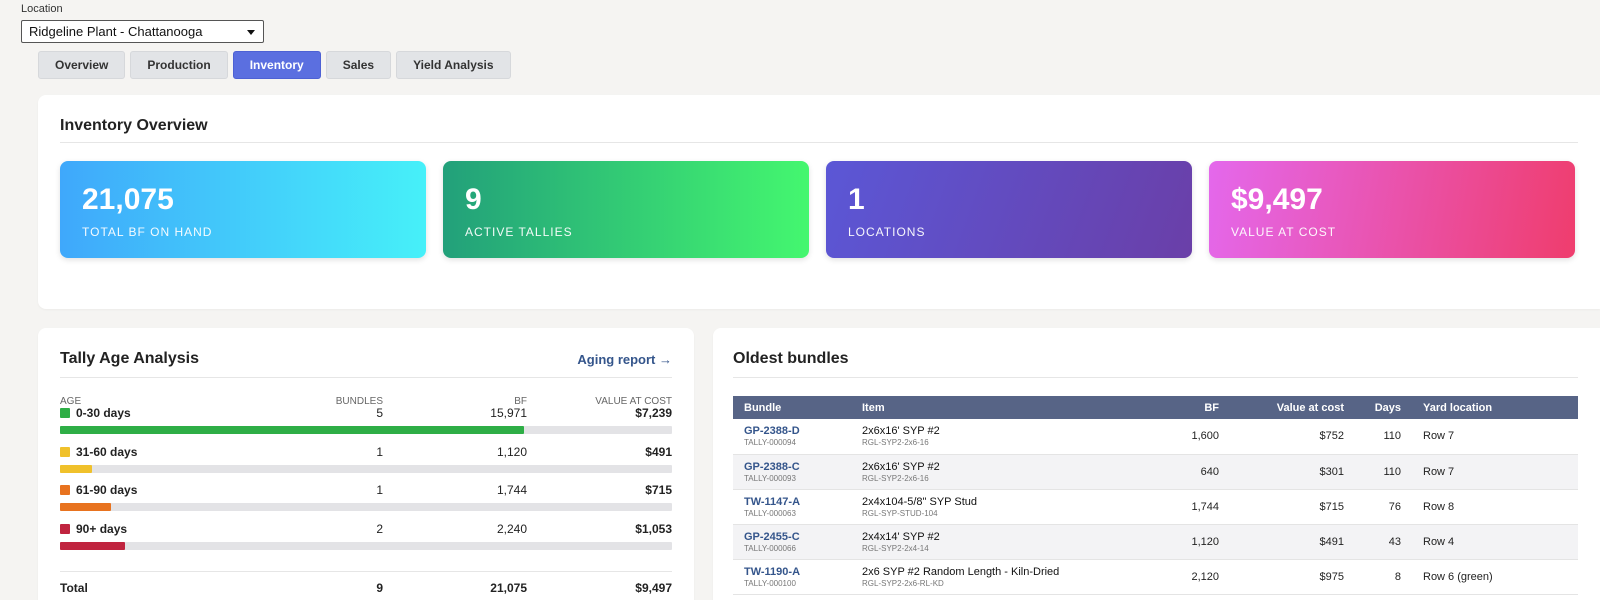 This screenshot has width=1600, height=600. Describe the element at coordinates (772, 466) in the screenshot. I see `bundle-link: GP-2388-C` at that location.